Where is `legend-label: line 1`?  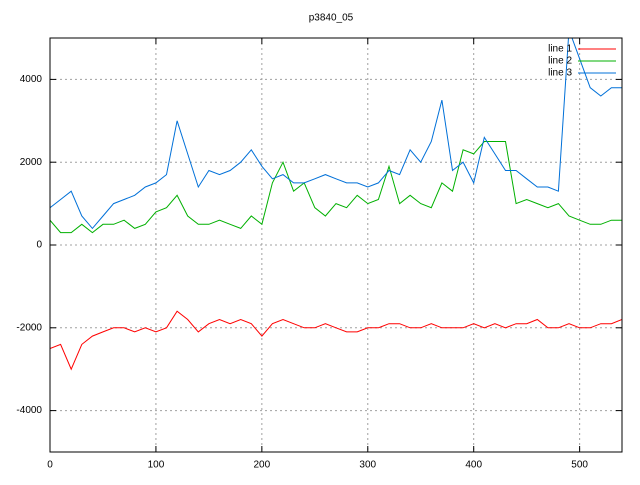
legend-label: line 1 is located at coordinates (560, 49).